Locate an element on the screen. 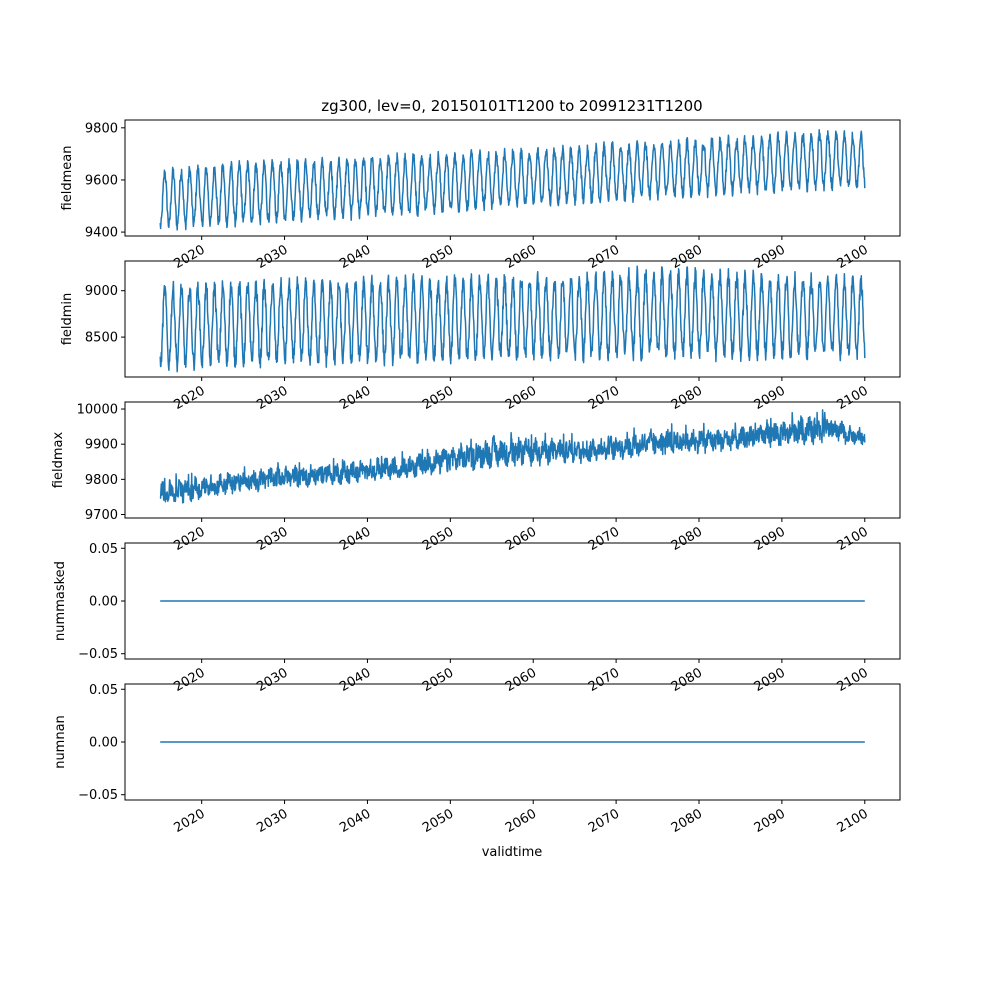 This screenshot has width=1000, height=1000. y-tick-label: 9000 is located at coordinates (101, 291).